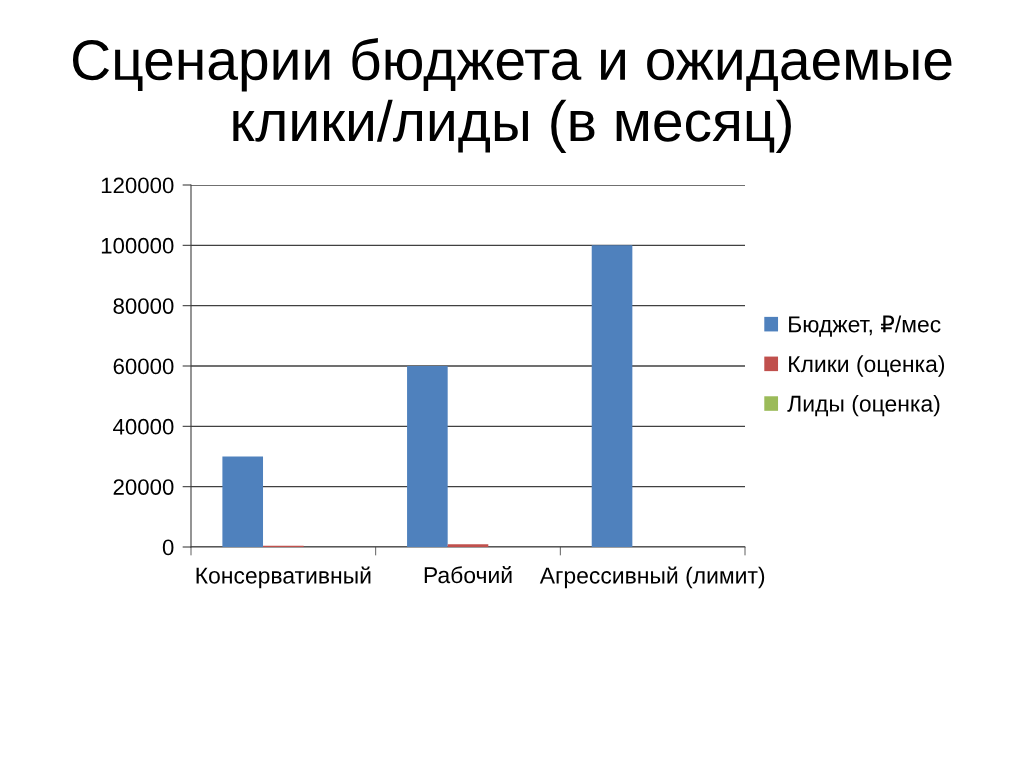  Describe the element at coordinates (283, 577) in the screenshot. I see `x-tick-label: Консервативный` at that location.